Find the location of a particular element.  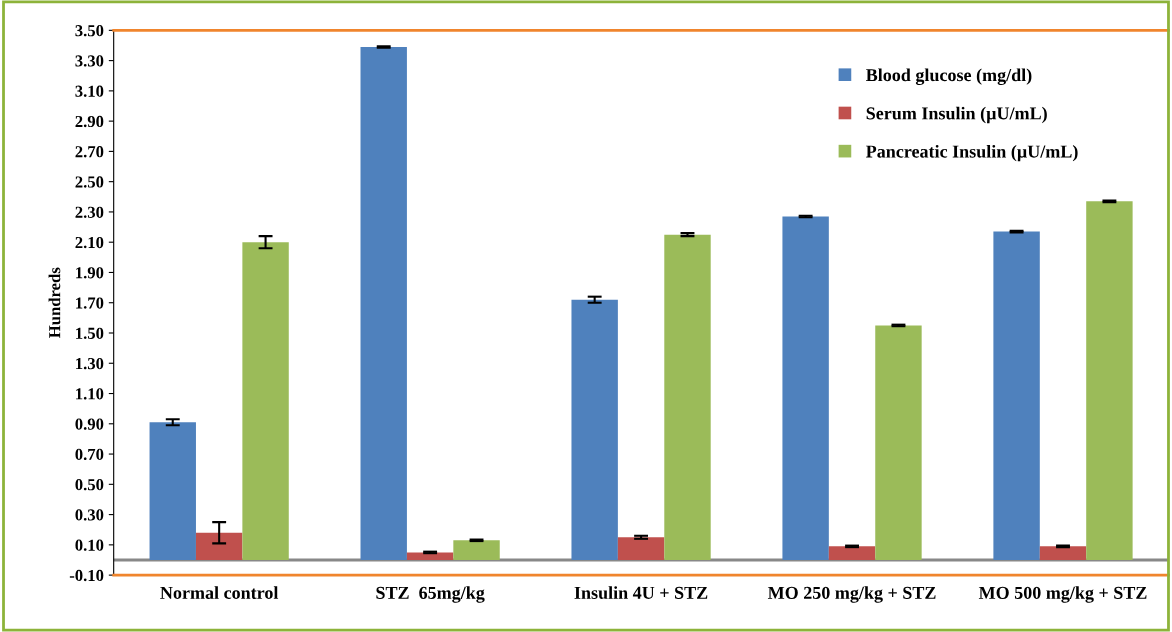

y-tick-label: 0.10 is located at coordinates (89, 545).